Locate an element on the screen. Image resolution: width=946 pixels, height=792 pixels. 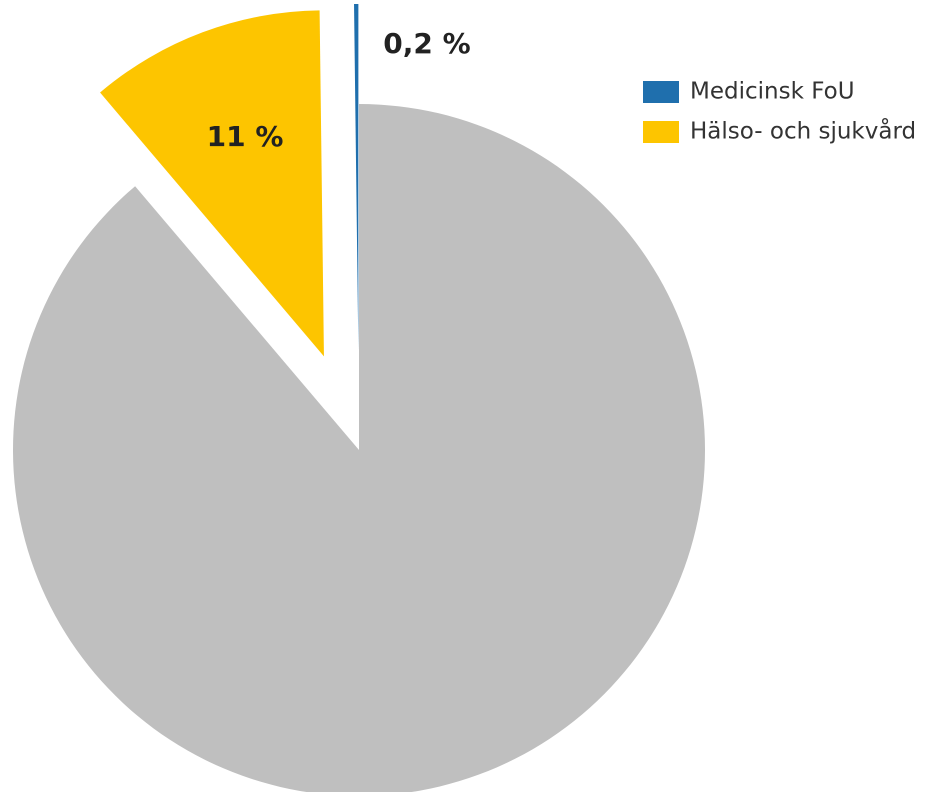
value-label: 0,2 % is located at coordinates (426, 43).